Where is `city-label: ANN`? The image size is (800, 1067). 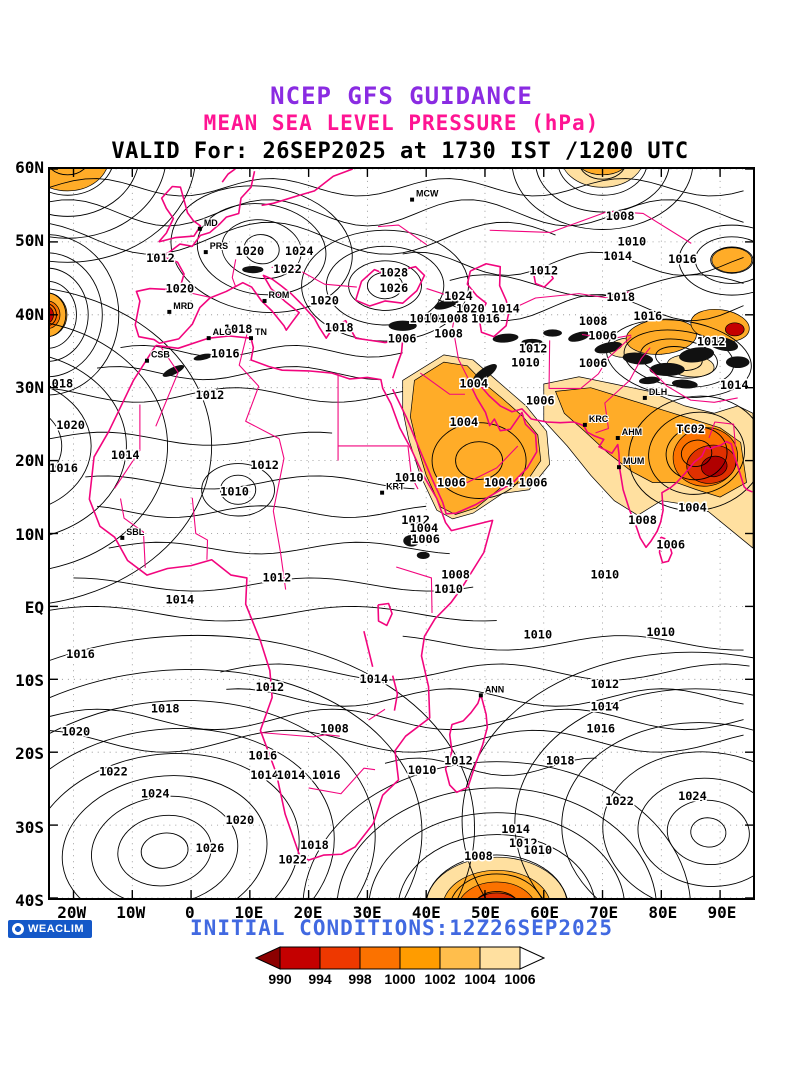
city-label: ANN is located at coordinates (494, 689).